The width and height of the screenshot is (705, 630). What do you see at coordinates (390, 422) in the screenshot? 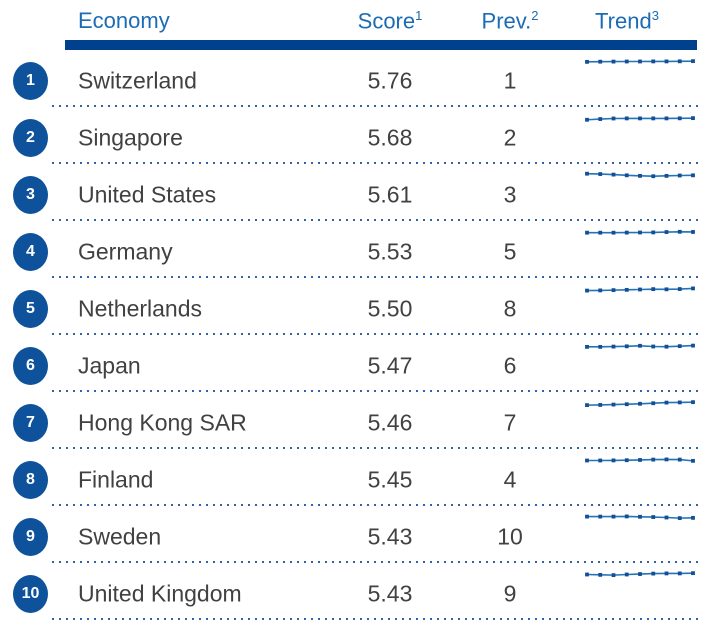
I see `score-value: 5.46` at bounding box center [390, 422].